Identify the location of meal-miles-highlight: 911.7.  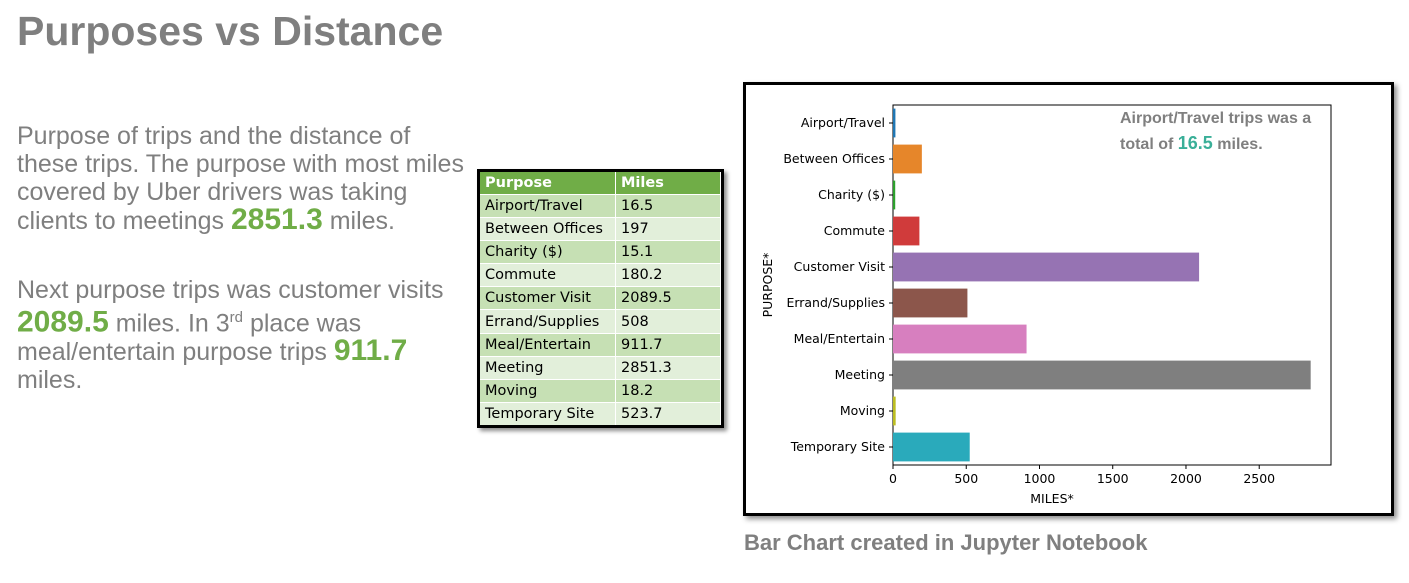
(370, 351).